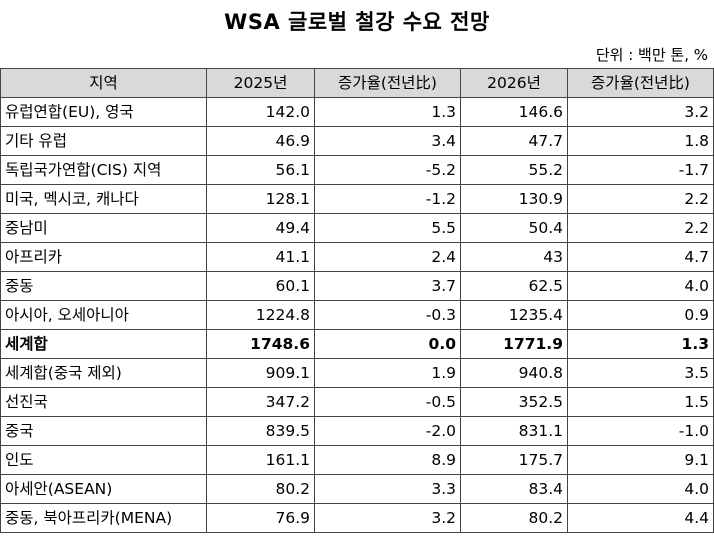 The image size is (714, 537). I want to click on cell-growth-2026: 1.8, so click(640, 141).